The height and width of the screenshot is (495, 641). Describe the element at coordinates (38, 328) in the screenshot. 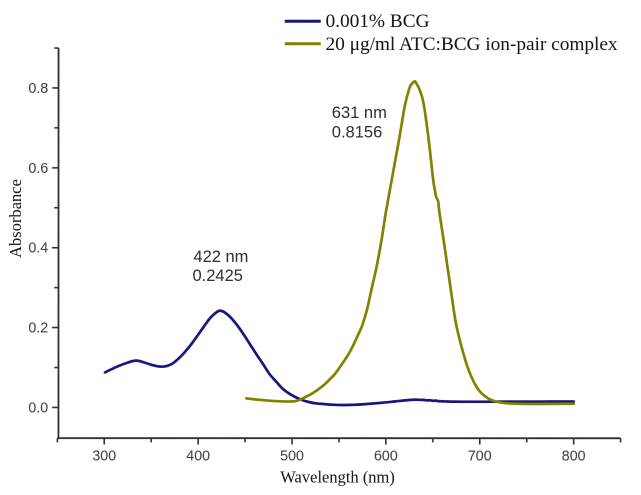

I see `svg-text: 0.2` at that location.